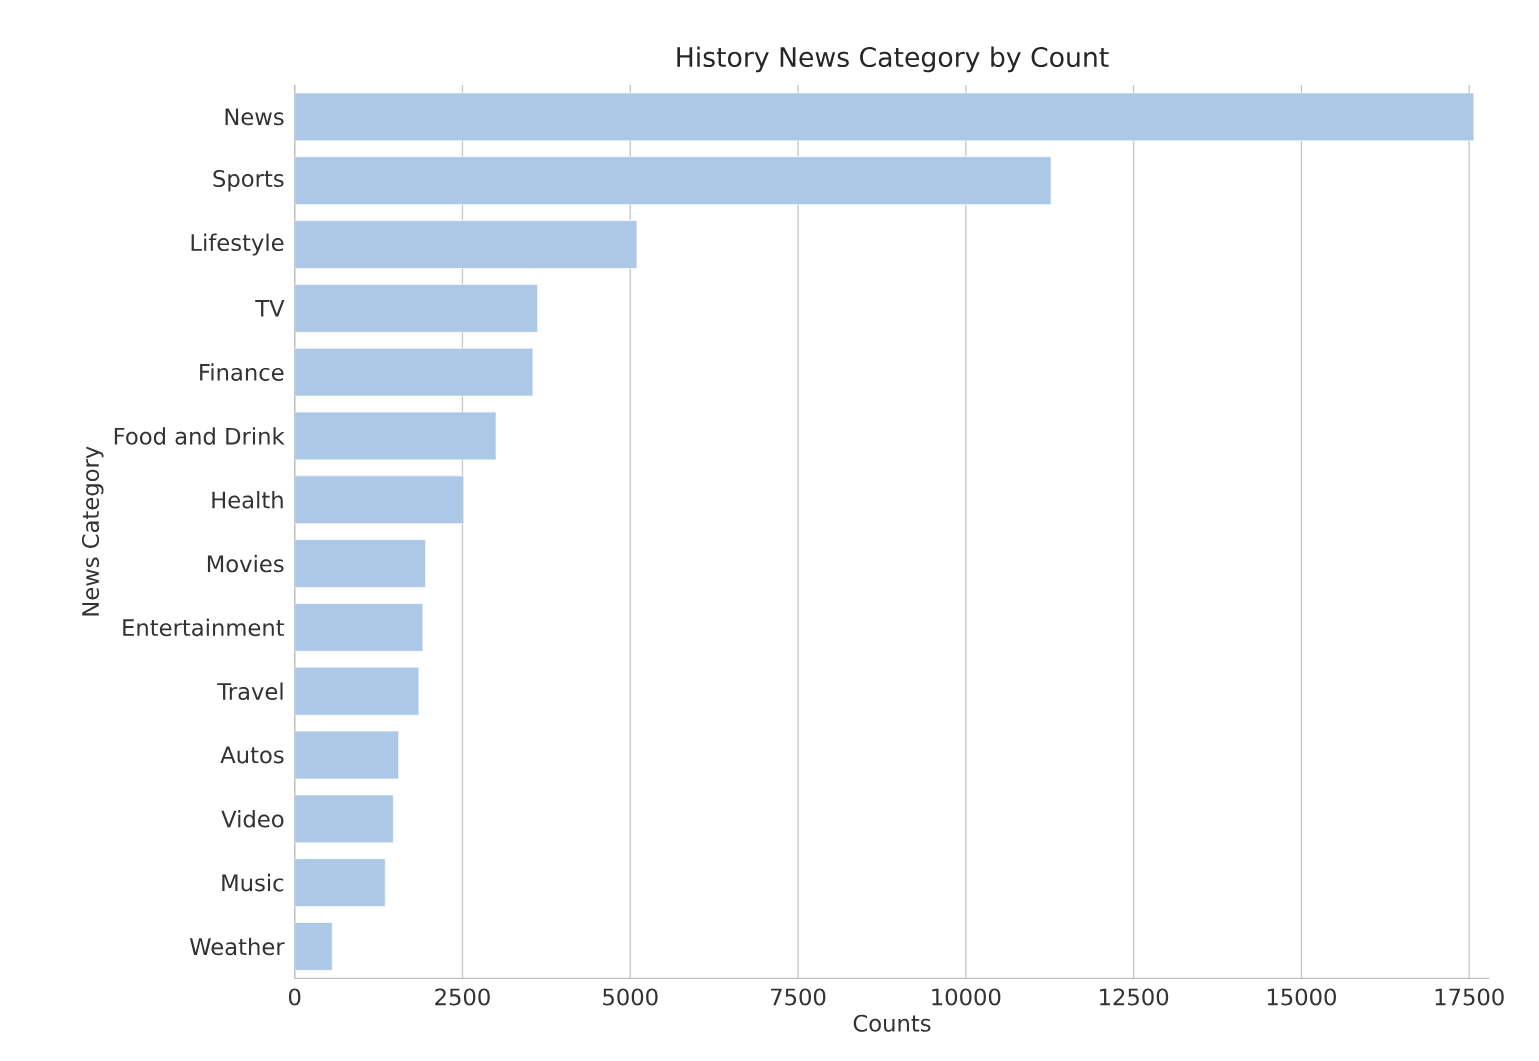 This screenshot has width=1539, height=1061. I want to click on y-tick-label: Finance, so click(242, 372).